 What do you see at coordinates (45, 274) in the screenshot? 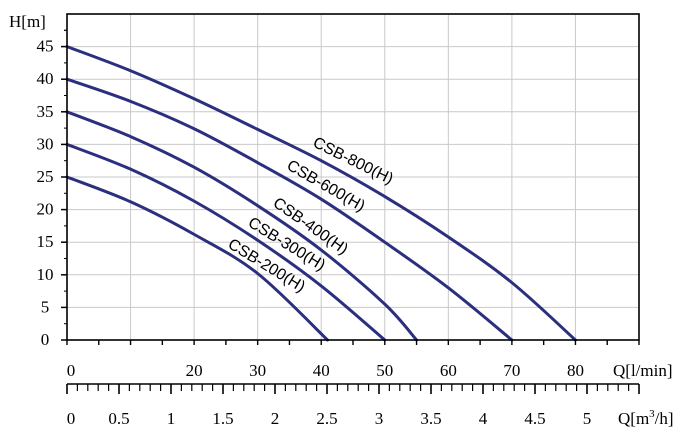
I see `y-tick-label: 10` at bounding box center [45, 274].